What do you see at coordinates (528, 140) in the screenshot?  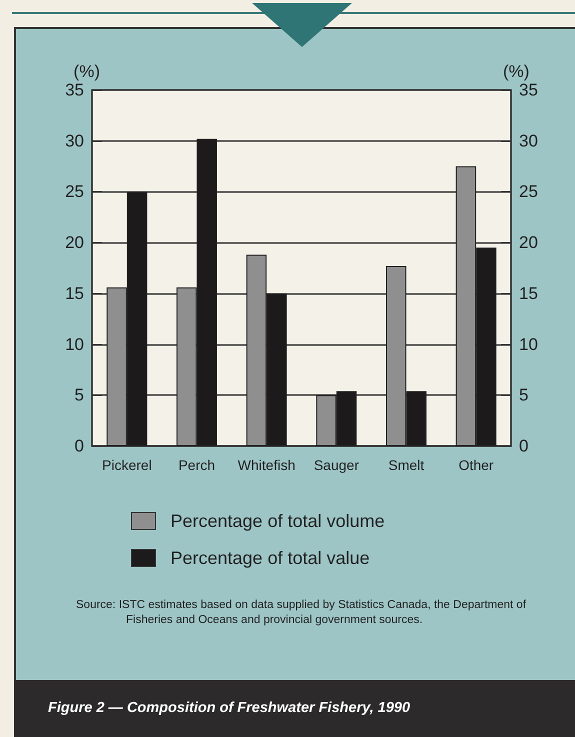 I see `y2-tick-label: 30` at bounding box center [528, 140].